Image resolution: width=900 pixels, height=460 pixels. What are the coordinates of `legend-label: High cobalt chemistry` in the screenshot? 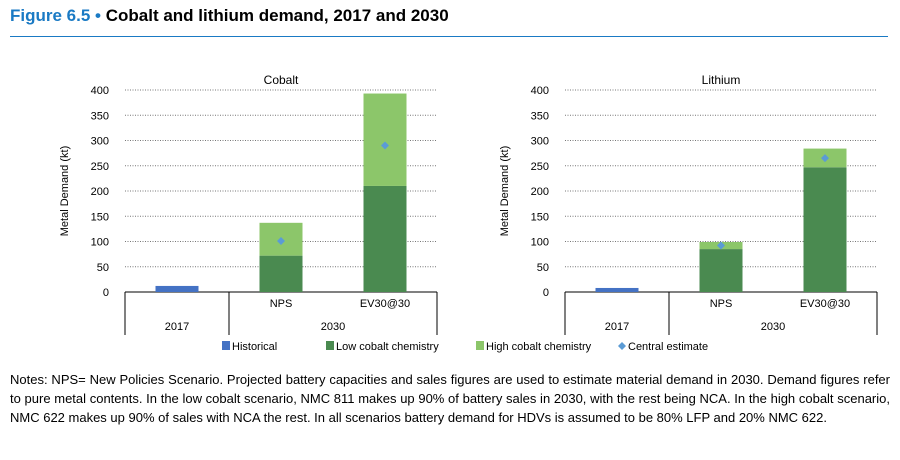 It's located at (539, 347).